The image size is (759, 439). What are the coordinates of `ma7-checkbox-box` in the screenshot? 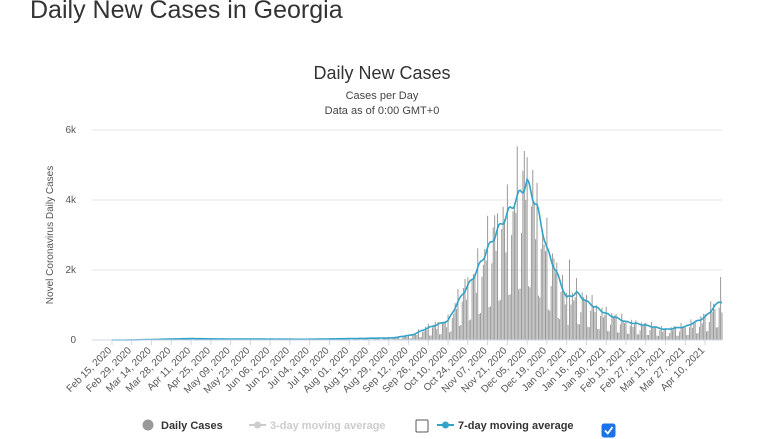 It's located at (608, 430).